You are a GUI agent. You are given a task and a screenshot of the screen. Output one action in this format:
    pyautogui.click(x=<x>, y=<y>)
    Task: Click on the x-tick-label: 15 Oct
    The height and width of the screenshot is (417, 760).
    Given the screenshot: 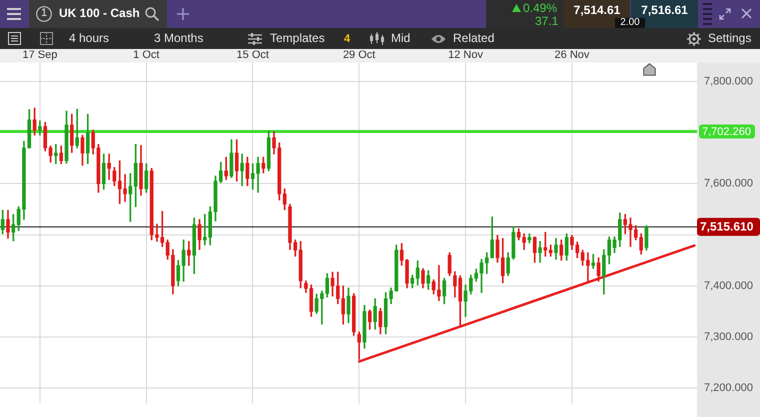 What is the action you would take?
    pyautogui.click(x=252, y=55)
    